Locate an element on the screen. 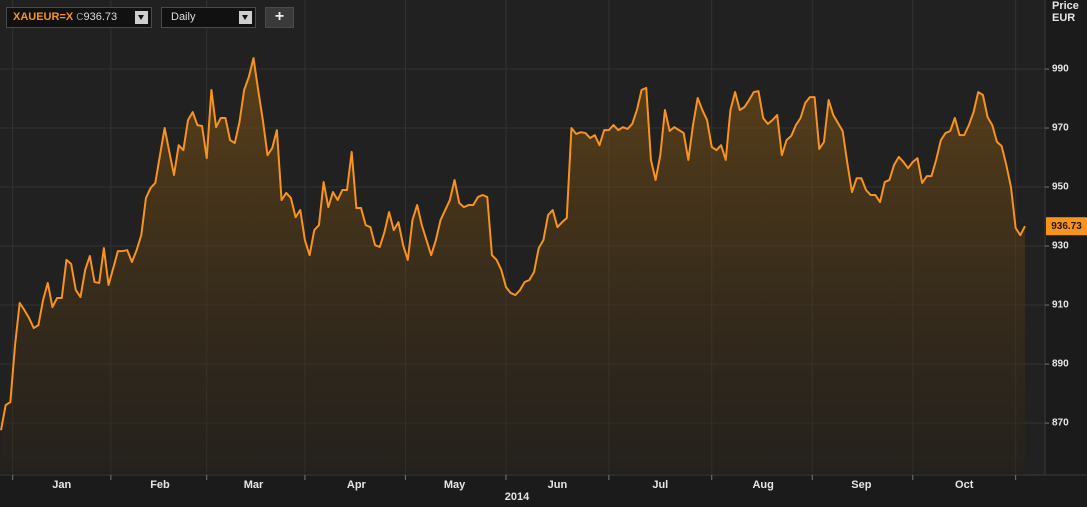 Image resolution: width=1087 pixels, height=507 pixels. symbol-box: XAUEUR=X C936.73 is located at coordinates (79, 17).